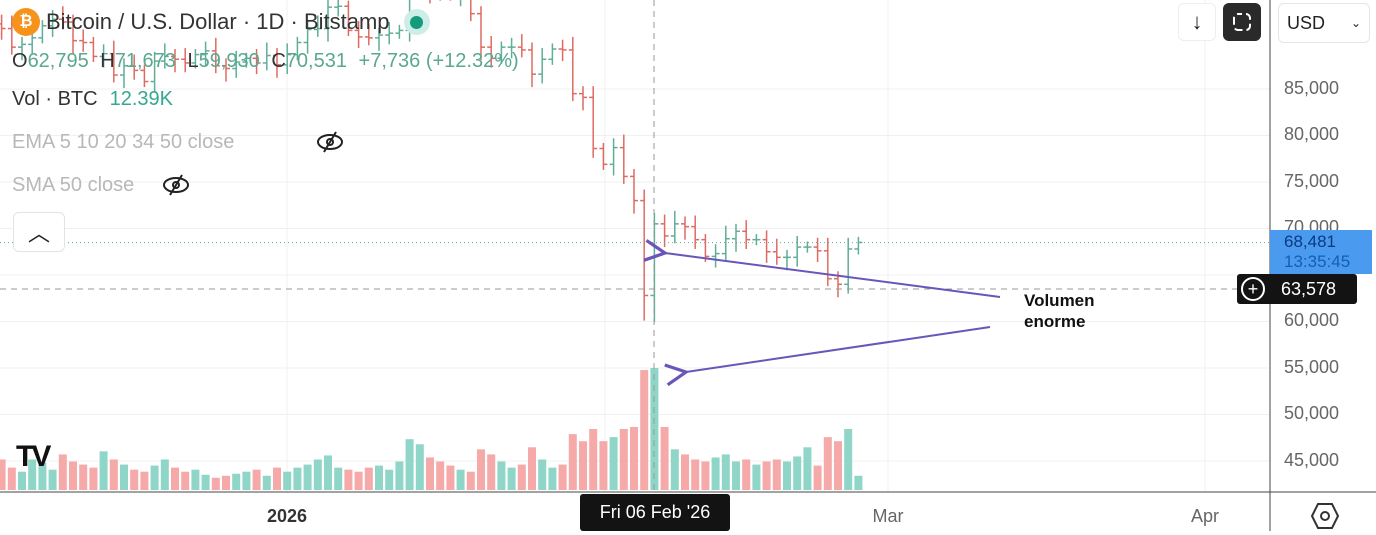 Image resolution: width=1376 pixels, height=535 pixels. I want to click on close-value: 70,531, so click(316, 61).